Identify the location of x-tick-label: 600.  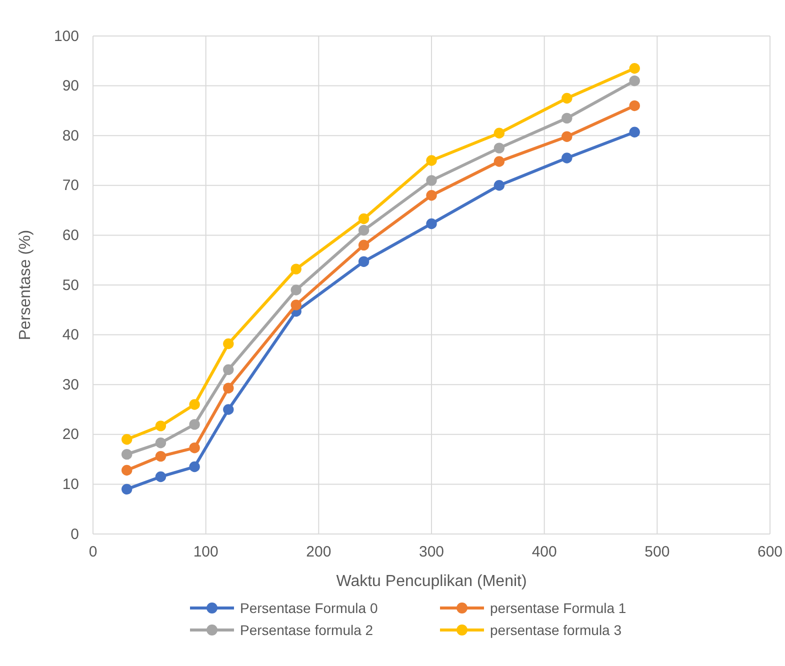
(770, 552).